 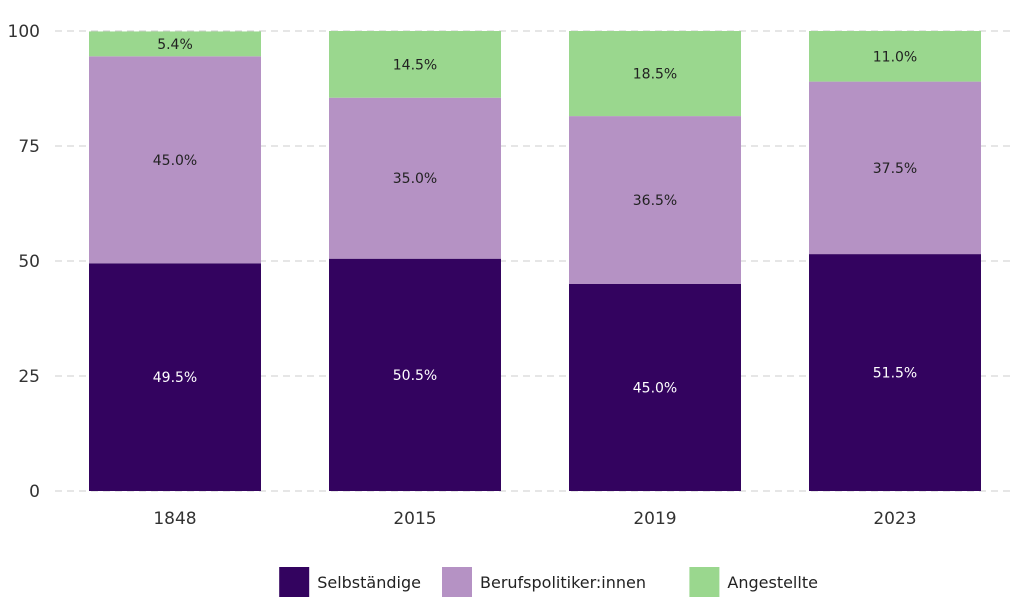 What do you see at coordinates (894, 519) in the screenshot?
I see `x-tick-label: 2023` at bounding box center [894, 519].